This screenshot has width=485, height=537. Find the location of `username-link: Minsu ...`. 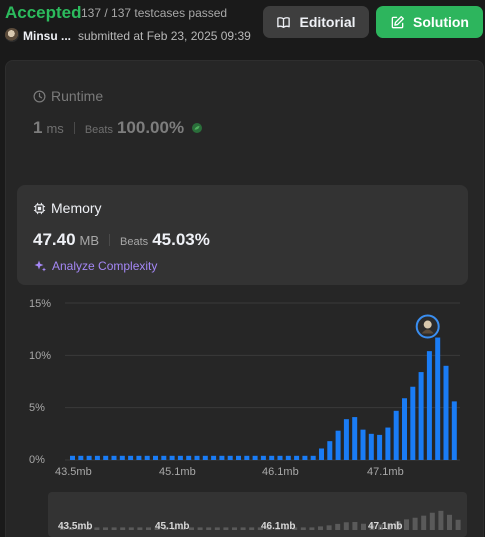

username-link: Minsu ... is located at coordinates (47, 36).